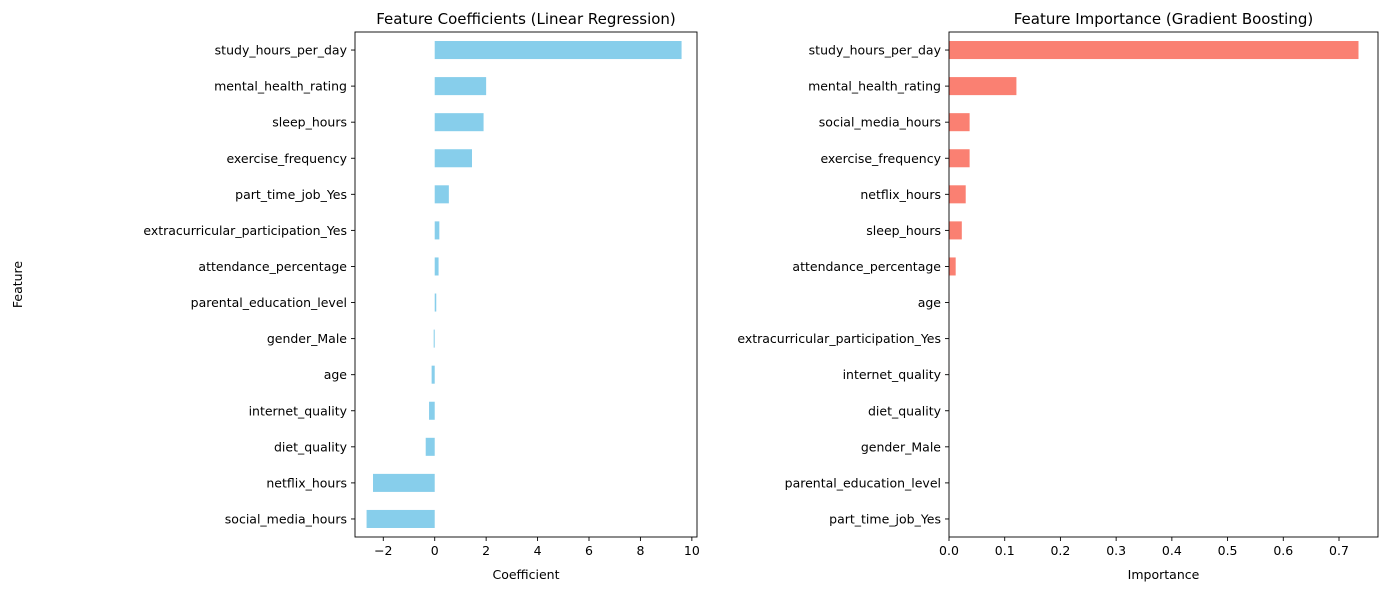 The height and width of the screenshot is (590, 1389). Describe the element at coordinates (692, 550) in the screenshot. I see `coef-xtick-label-7: 10` at that location.